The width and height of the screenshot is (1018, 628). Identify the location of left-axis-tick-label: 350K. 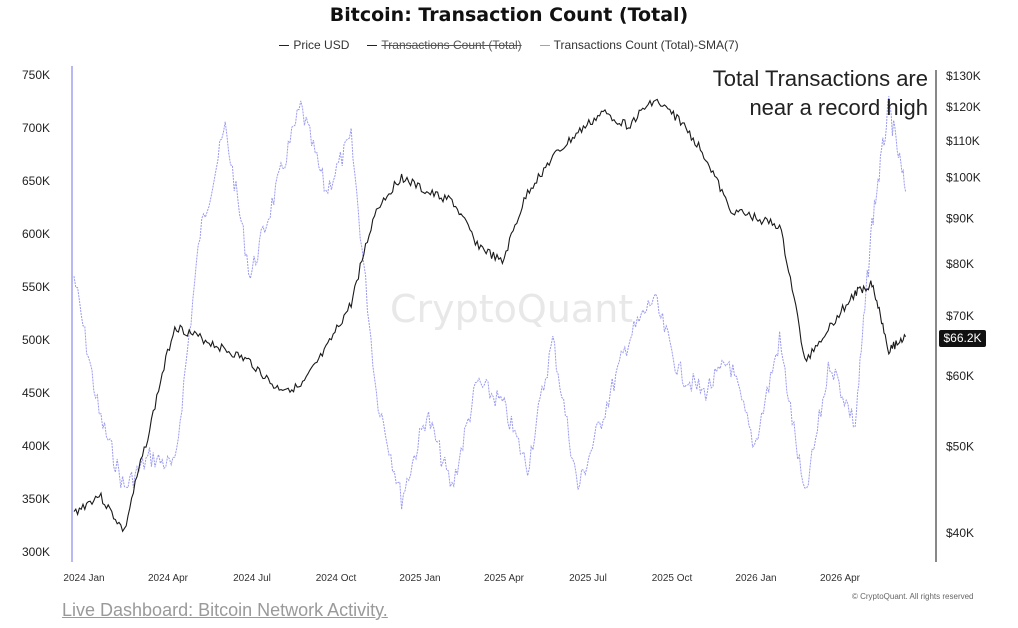
(36, 499).